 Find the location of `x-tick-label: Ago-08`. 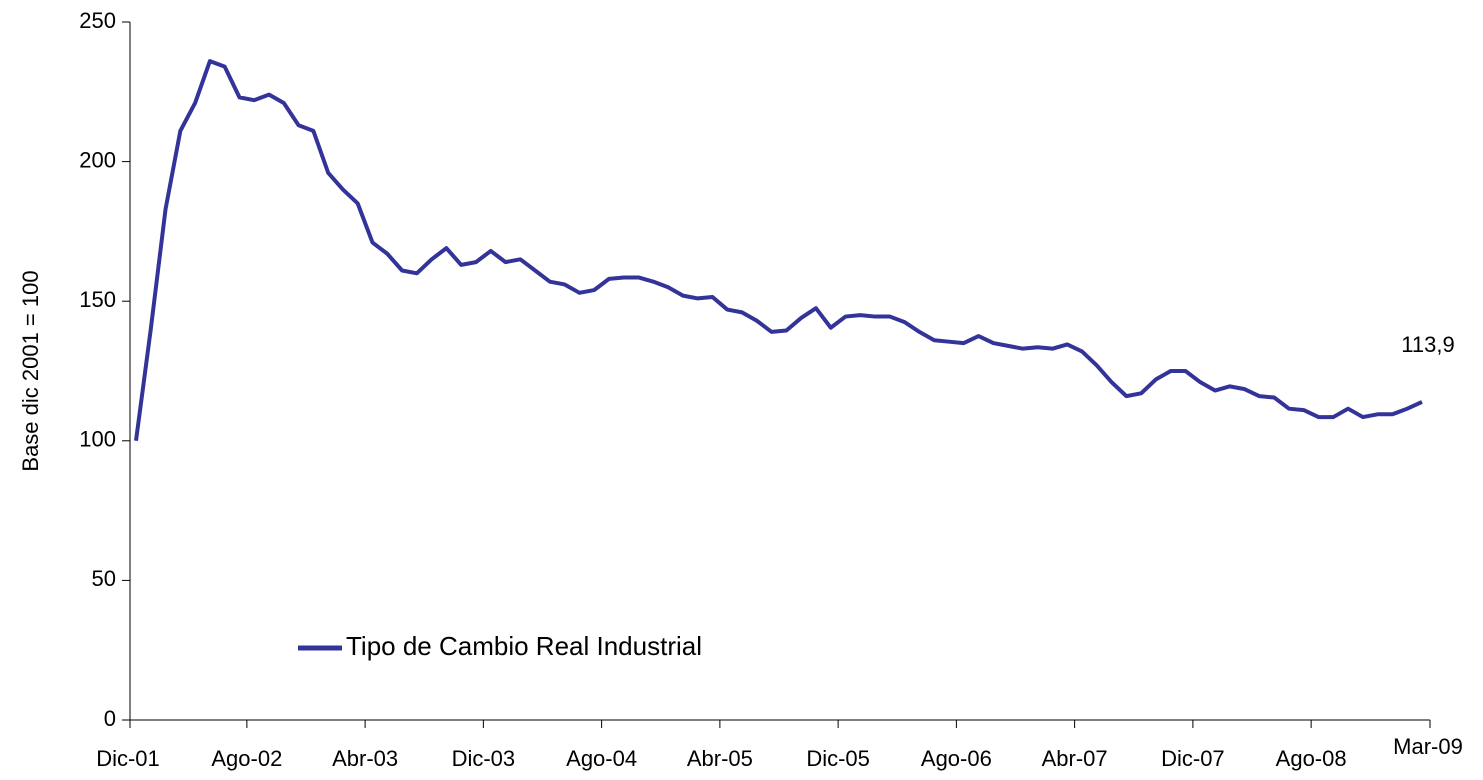

x-tick-label: Ago-08 is located at coordinates (1311, 758).